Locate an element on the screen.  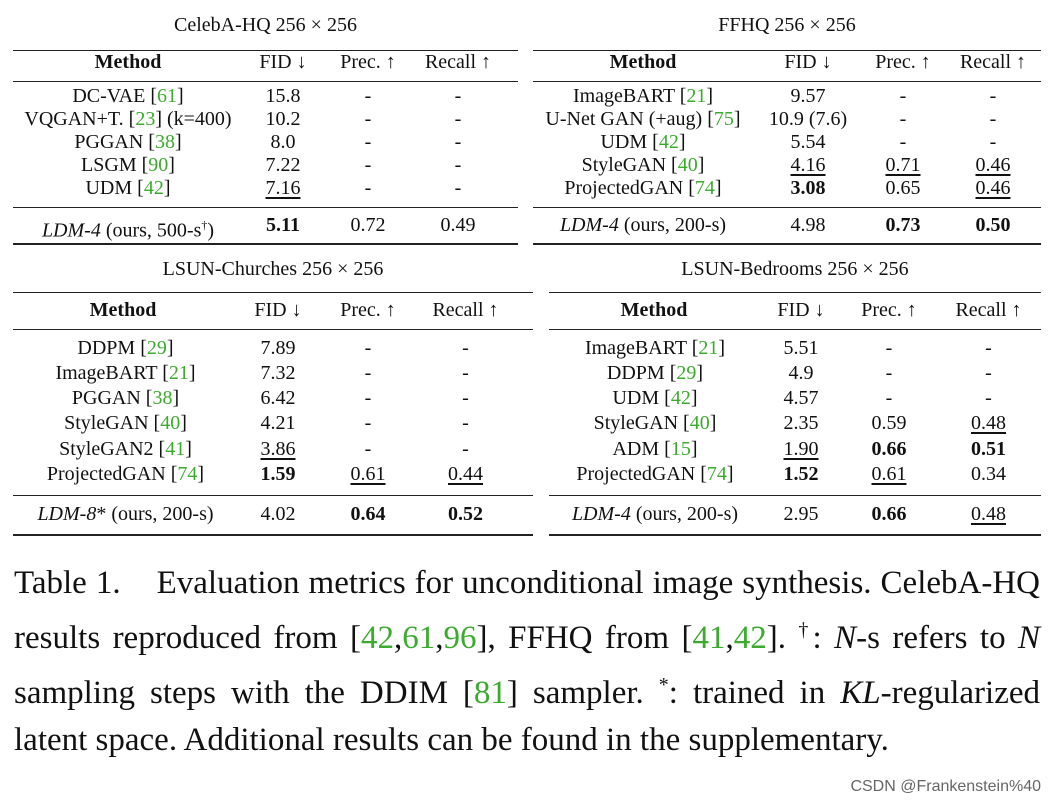
fid-cell: 3.08 is located at coordinates (808, 188).